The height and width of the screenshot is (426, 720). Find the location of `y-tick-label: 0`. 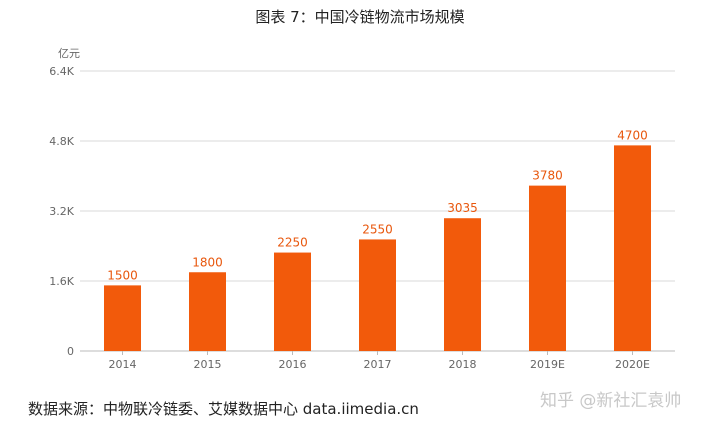

y-tick-label: 0 is located at coordinates (70, 351).